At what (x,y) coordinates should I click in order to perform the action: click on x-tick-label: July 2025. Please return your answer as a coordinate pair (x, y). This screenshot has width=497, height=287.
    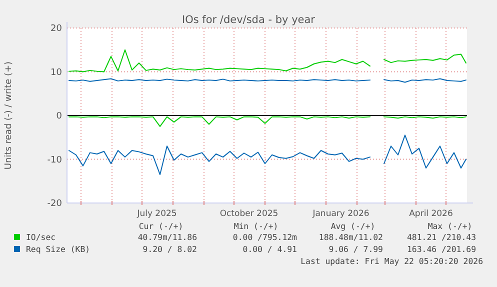
    Looking at the image, I should click on (156, 214).